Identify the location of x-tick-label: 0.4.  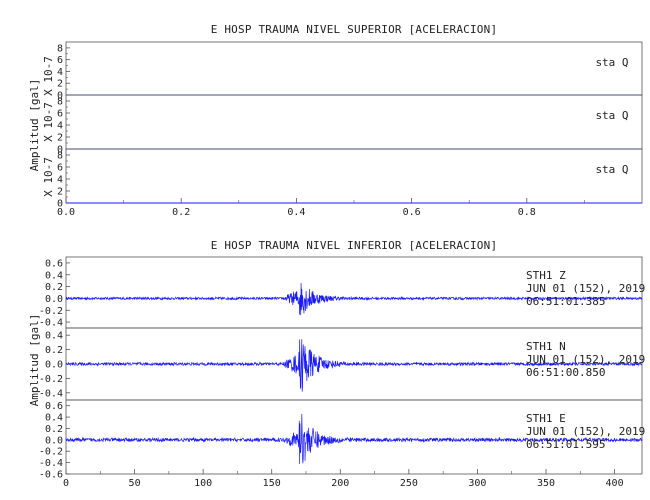
(296, 212).